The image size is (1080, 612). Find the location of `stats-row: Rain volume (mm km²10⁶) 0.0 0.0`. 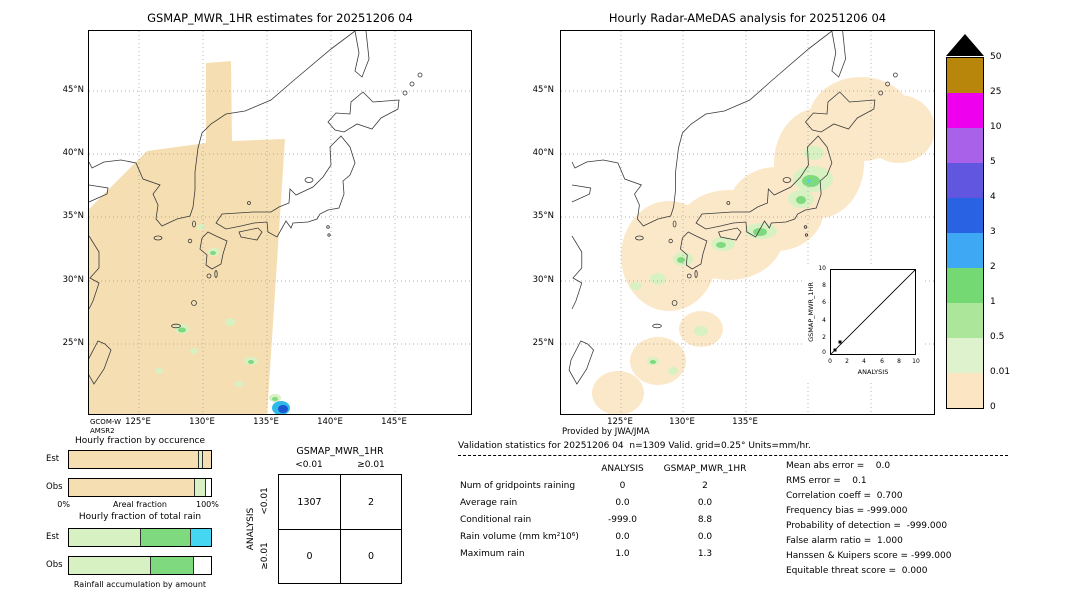

stats-row: Rain volume (mm km²10⁶) 0.0 0.0 is located at coordinates (610, 536).